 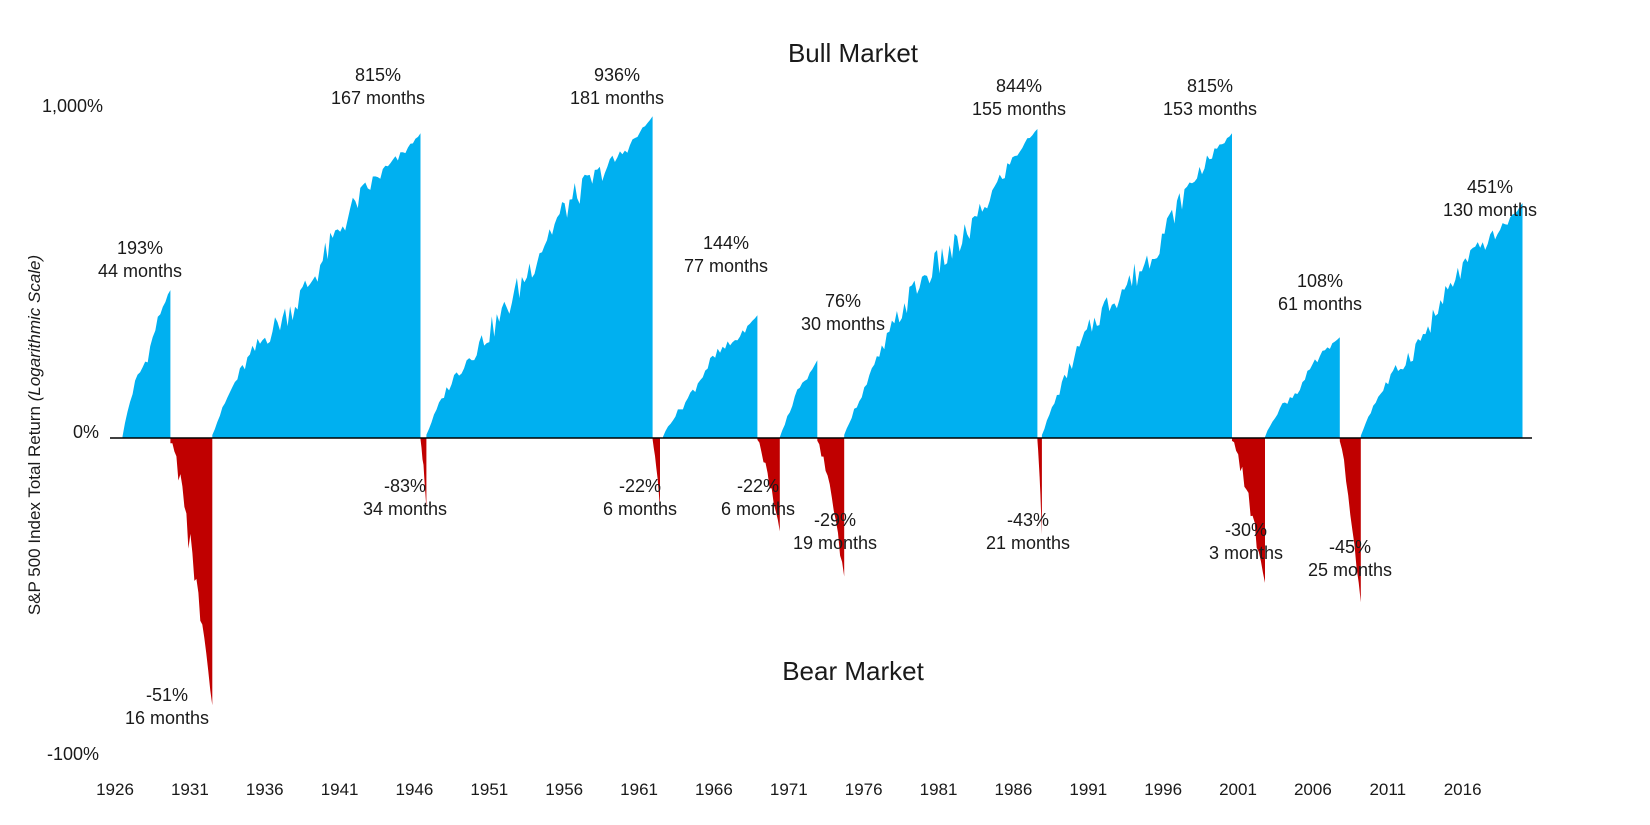 What do you see at coordinates (1463, 789) in the screenshot?
I see `x-tick-label: 2016` at bounding box center [1463, 789].